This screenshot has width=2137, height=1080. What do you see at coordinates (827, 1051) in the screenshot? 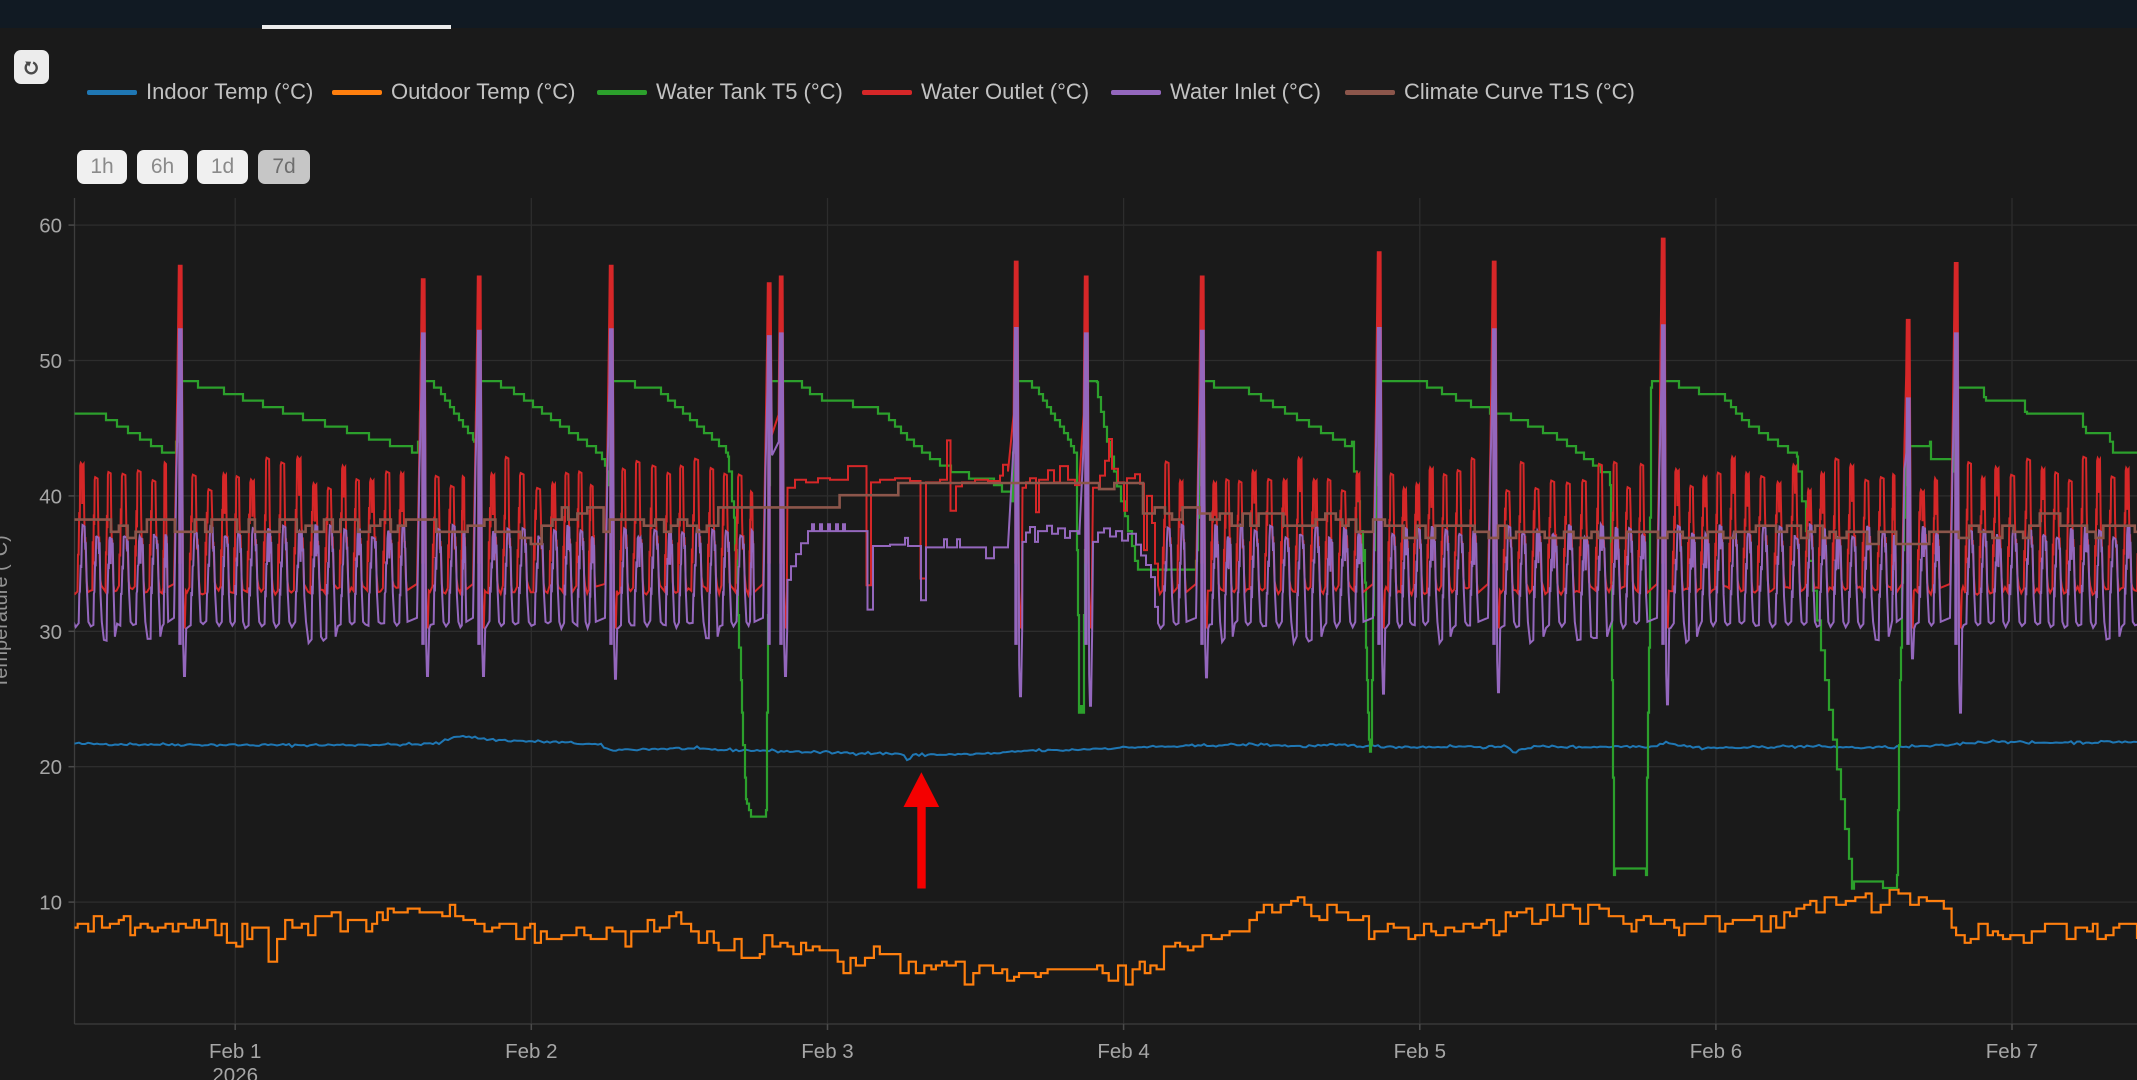
I see `svg-text: Feb 3` at bounding box center [827, 1051].